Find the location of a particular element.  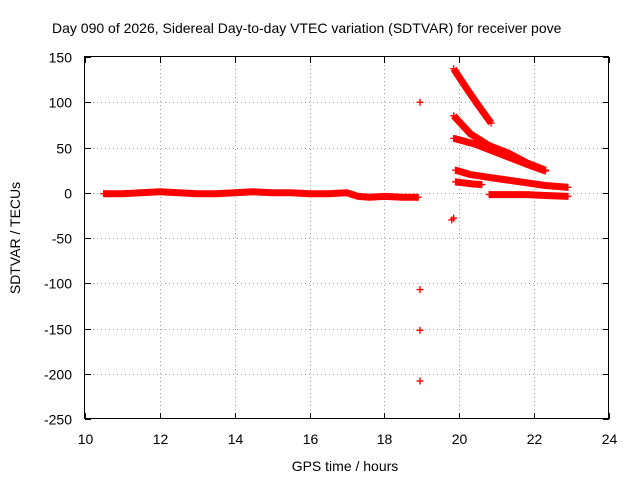

x-tick-label: 22 is located at coordinates (535, 439).